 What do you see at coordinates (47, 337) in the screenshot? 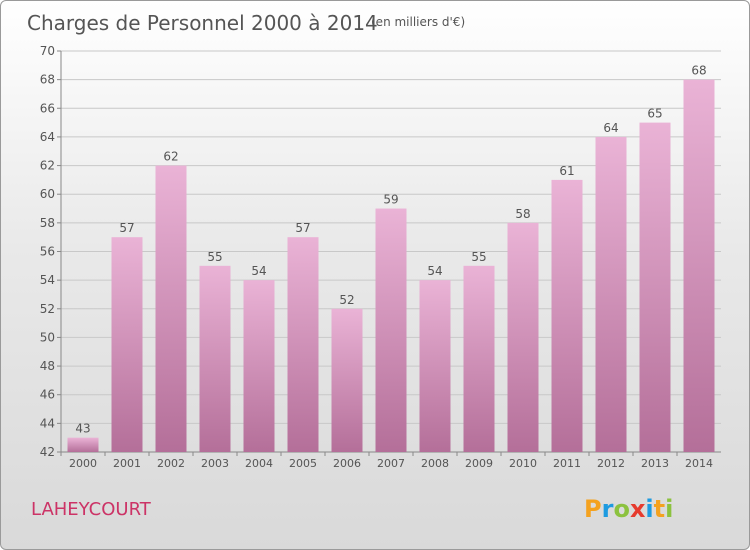
I see `y-tick-label: 50` at bounding box center [47, 337].